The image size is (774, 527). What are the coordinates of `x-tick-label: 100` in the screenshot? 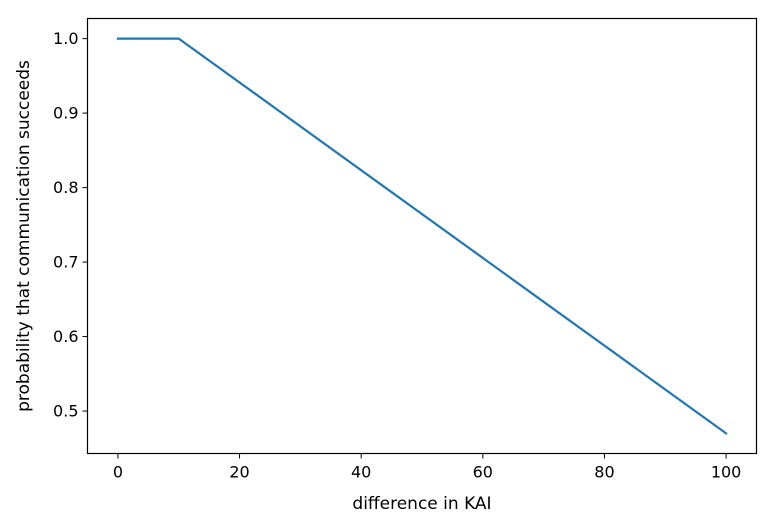 It's located at (726, 472).